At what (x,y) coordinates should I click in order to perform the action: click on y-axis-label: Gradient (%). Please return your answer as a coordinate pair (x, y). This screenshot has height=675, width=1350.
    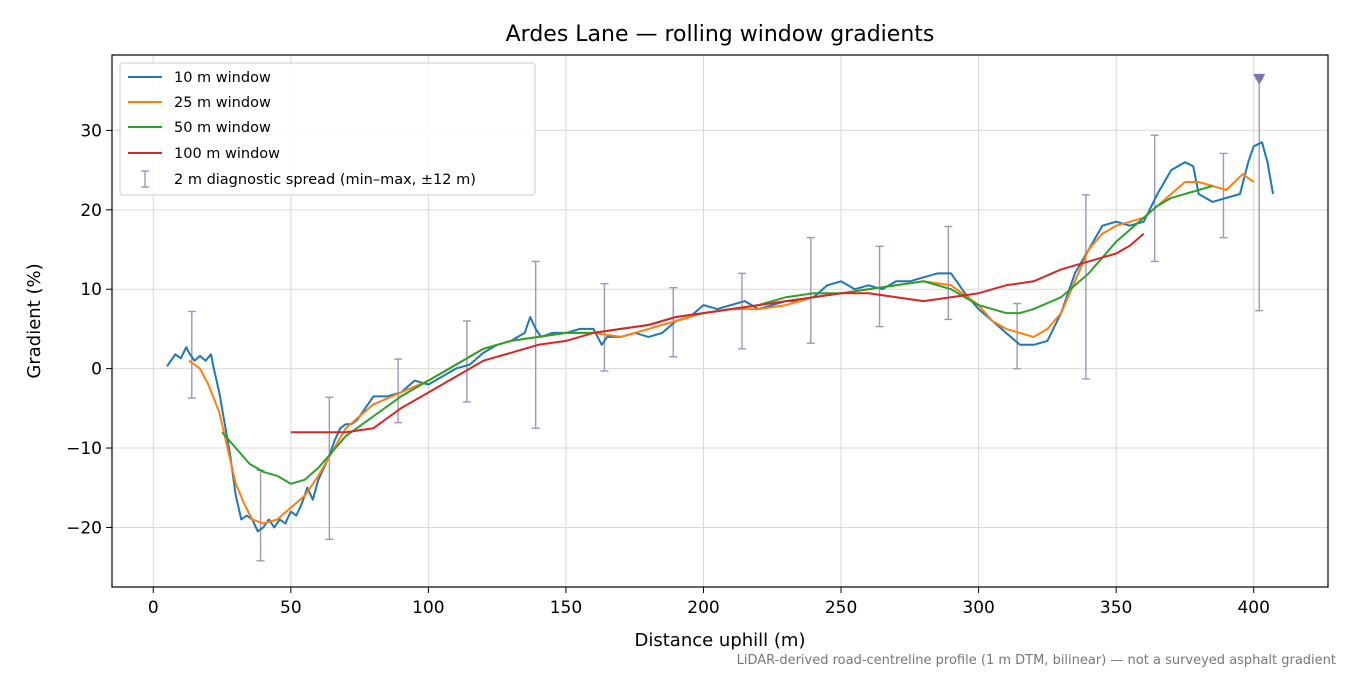
    Looking at the image, I should click on (34, 320).